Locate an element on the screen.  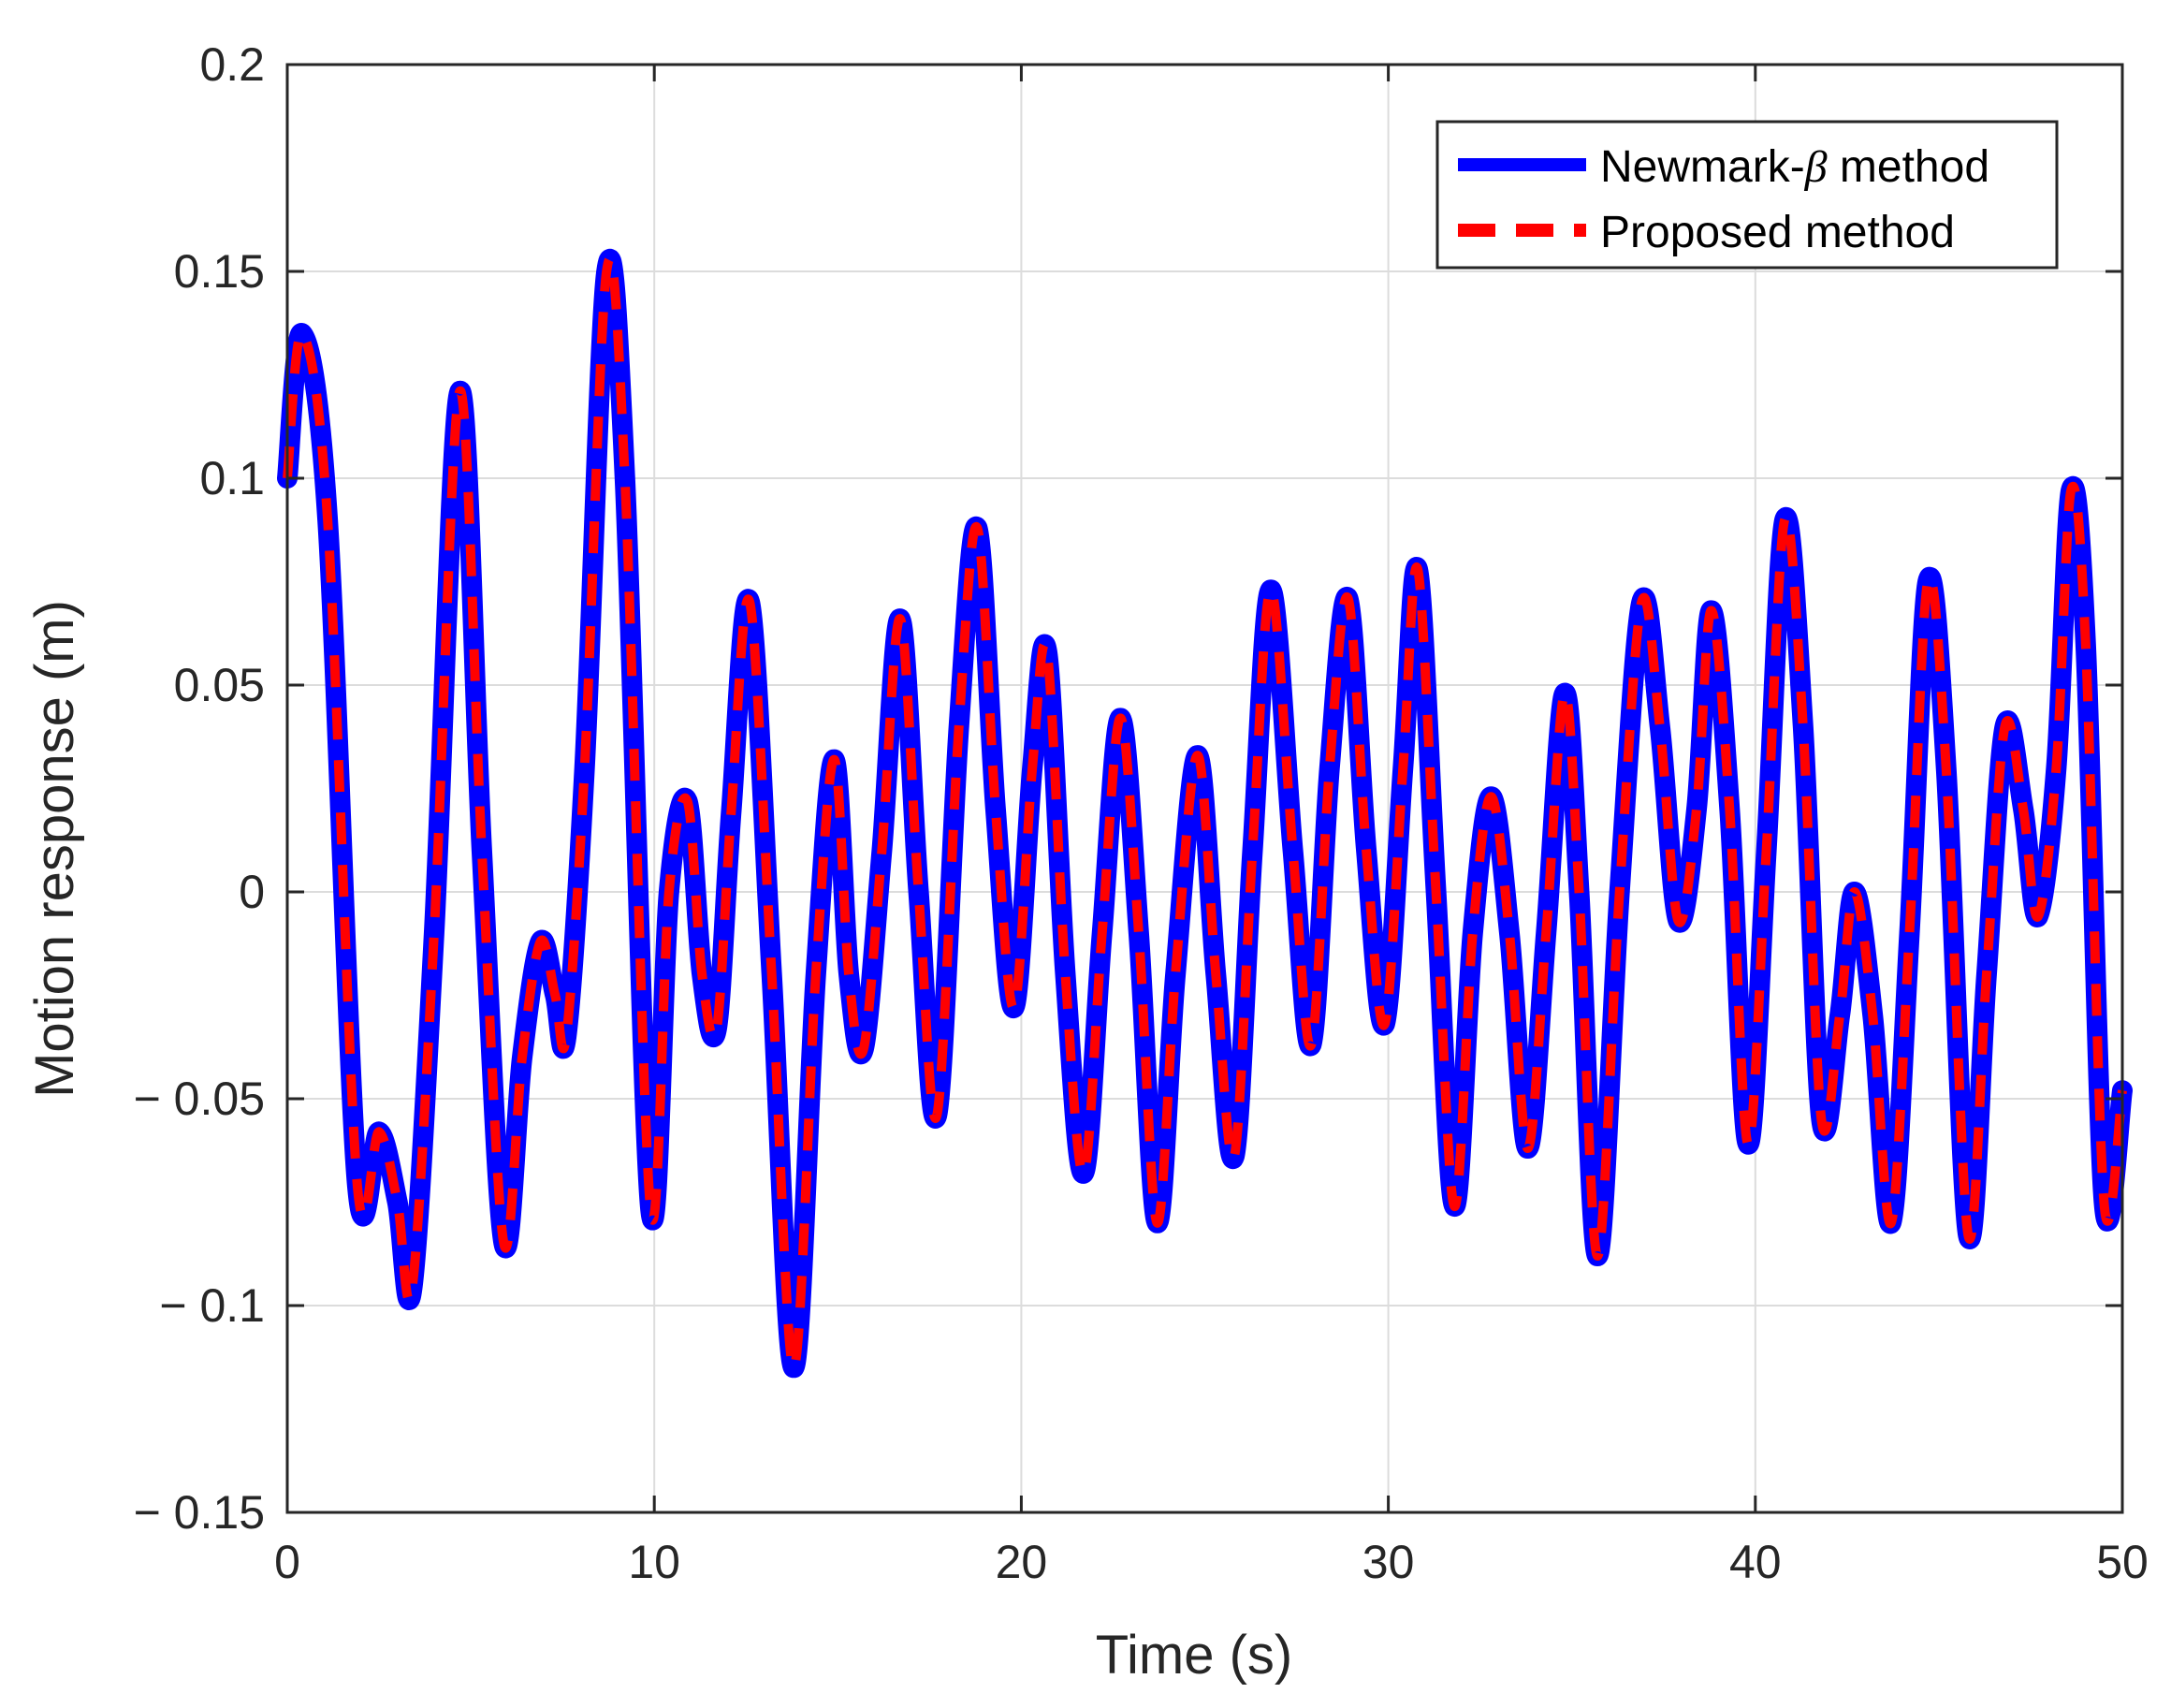
y-tick-label: 0.05 is located at coordinates (220, 685).